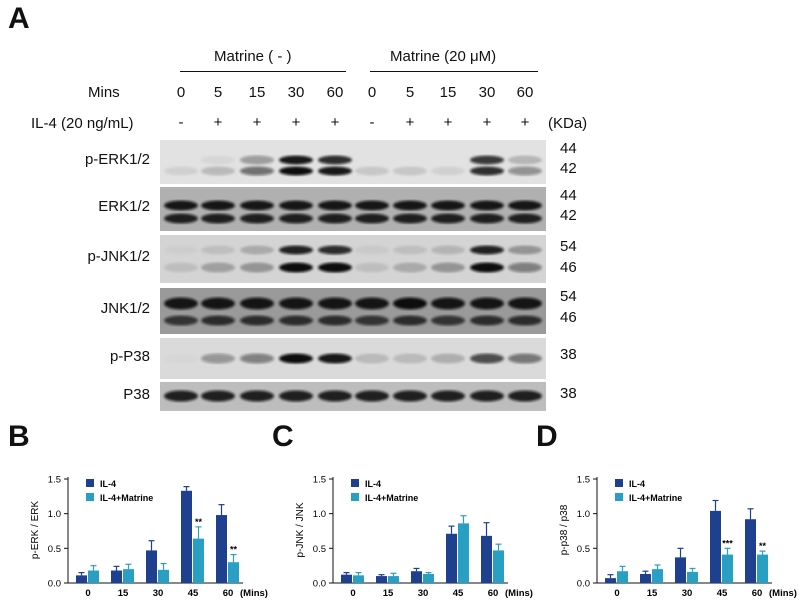  Describe the element at coordinates (547, 436) in the screenshot. I see `panel-label-d: D` at that location.